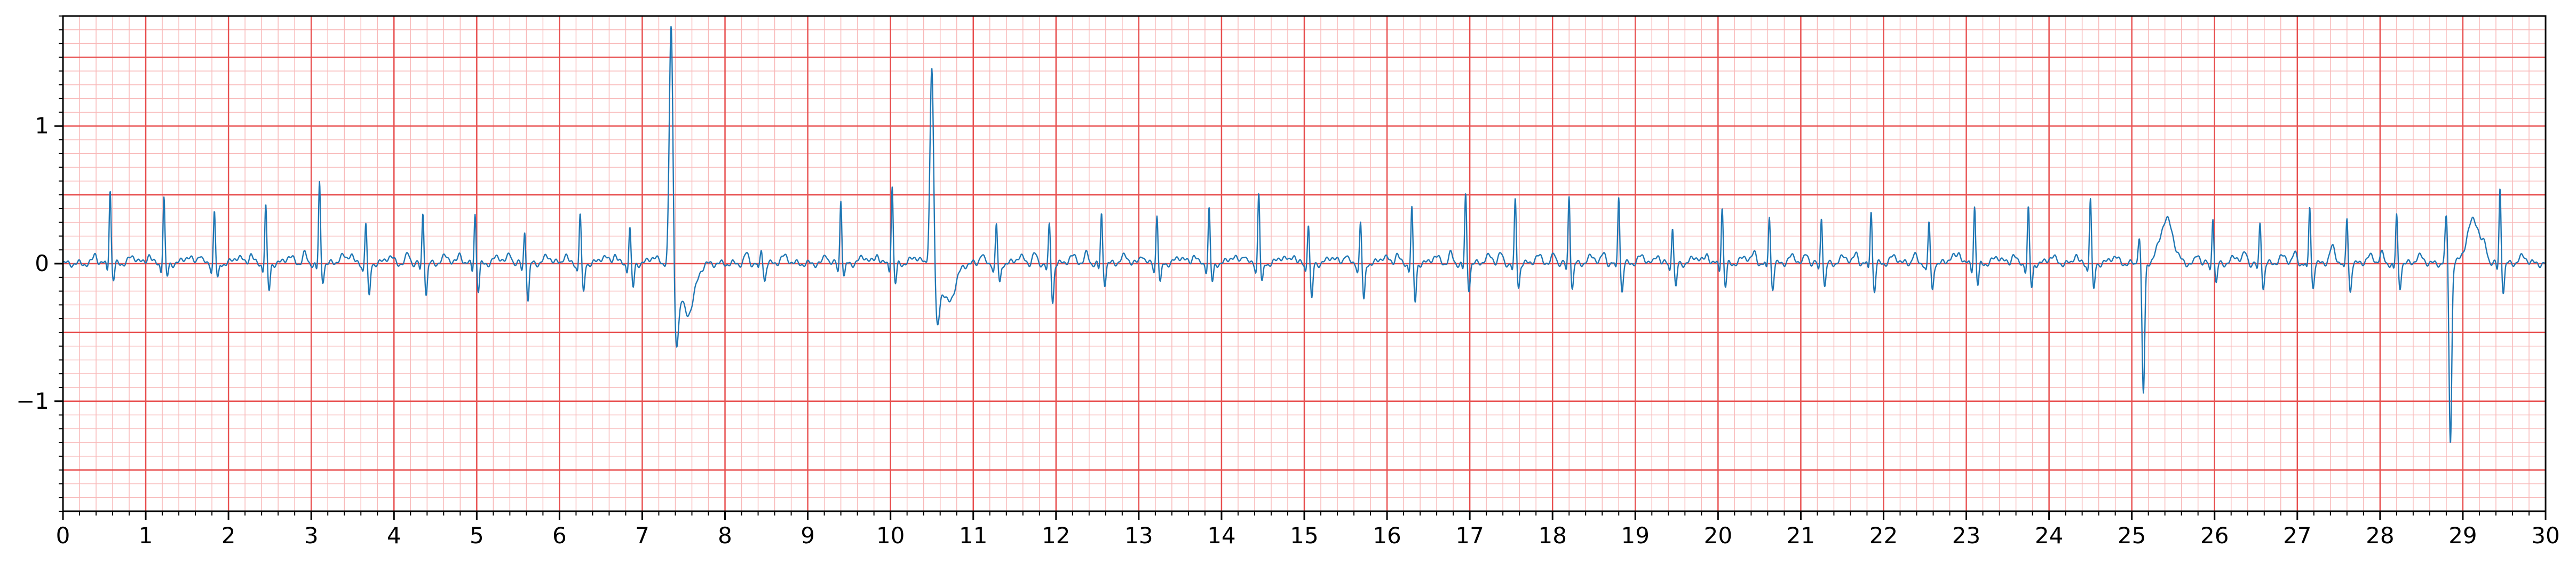 The image size is (2576, 563). I want to click on x-tick-label: 24, so click(2049, 535).